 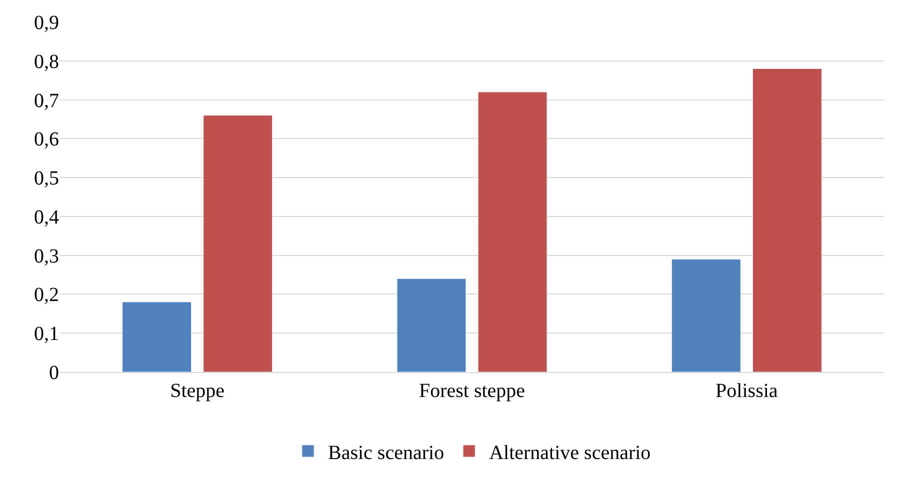 I want to click on x-tick-label: Polissia, so click(x=747, y=391).